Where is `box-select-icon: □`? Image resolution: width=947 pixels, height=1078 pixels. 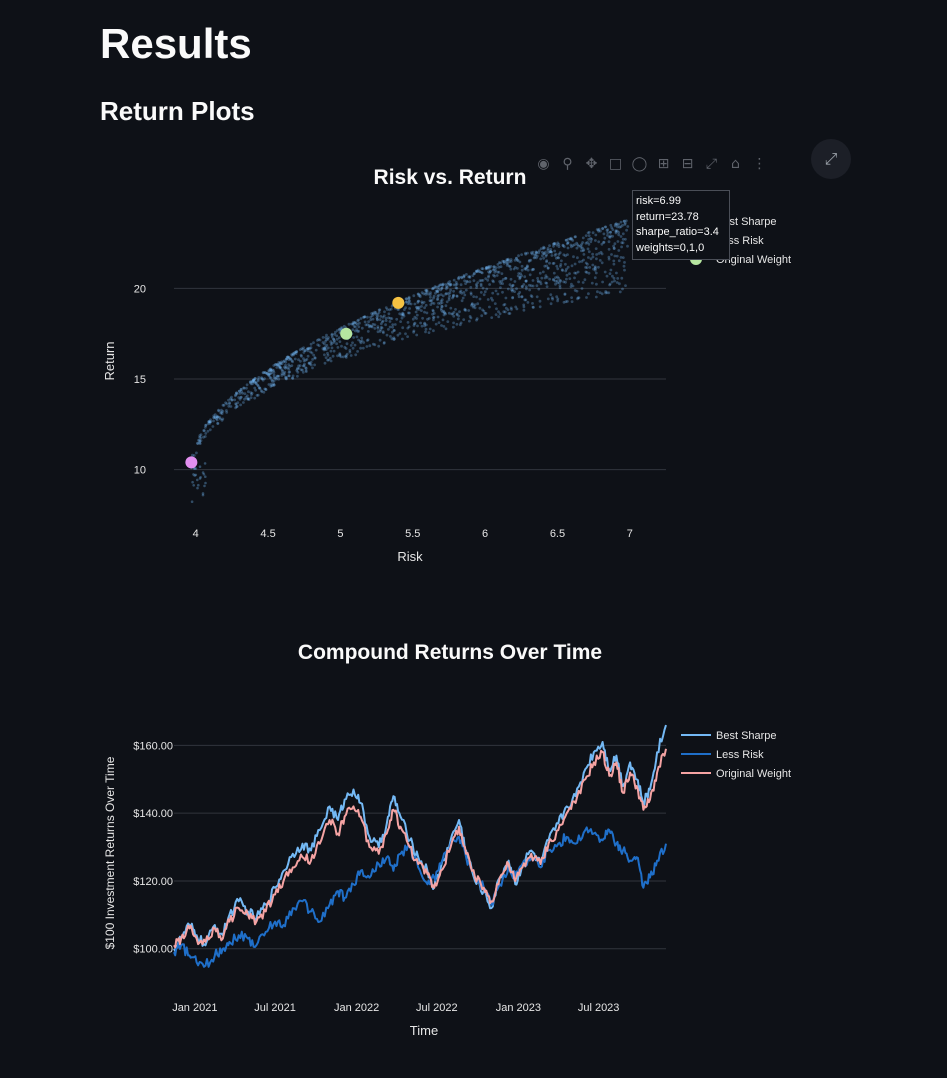
box-select-icon: □ is located at coordinates (615, 163).